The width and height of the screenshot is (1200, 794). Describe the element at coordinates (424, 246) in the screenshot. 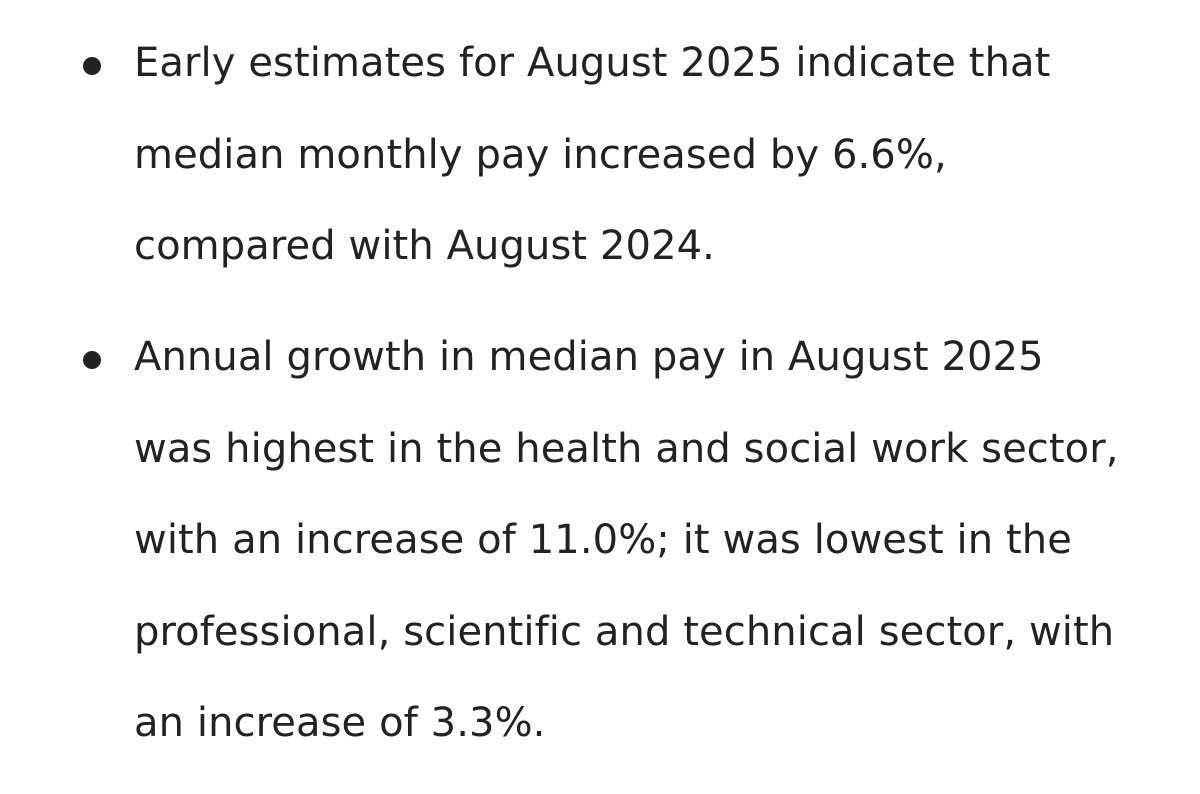

I see `text-line: compared with August 2024.` at that location.